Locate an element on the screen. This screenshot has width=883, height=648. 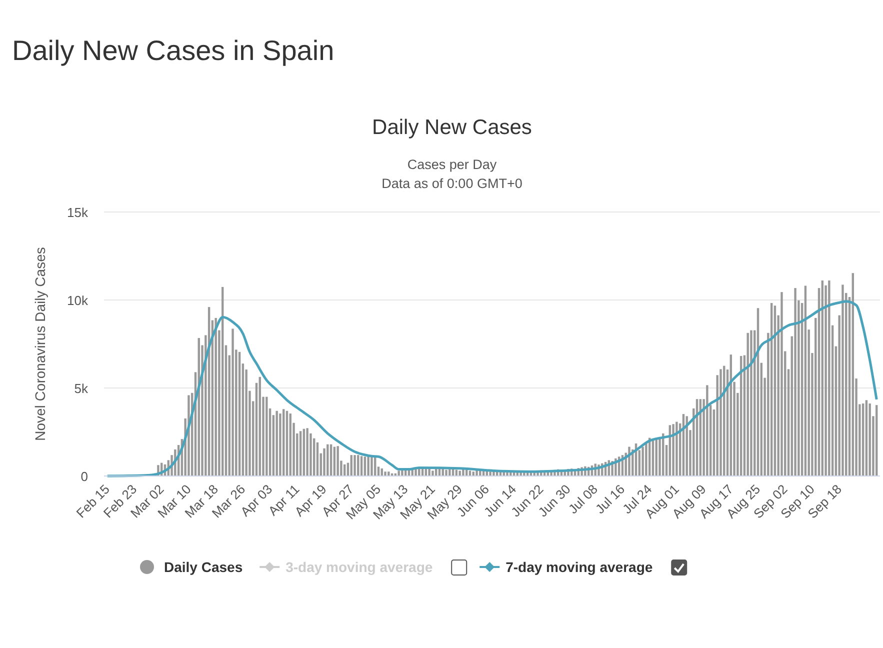
legend-label: Daily Cases is located at coordinates (203, 567).